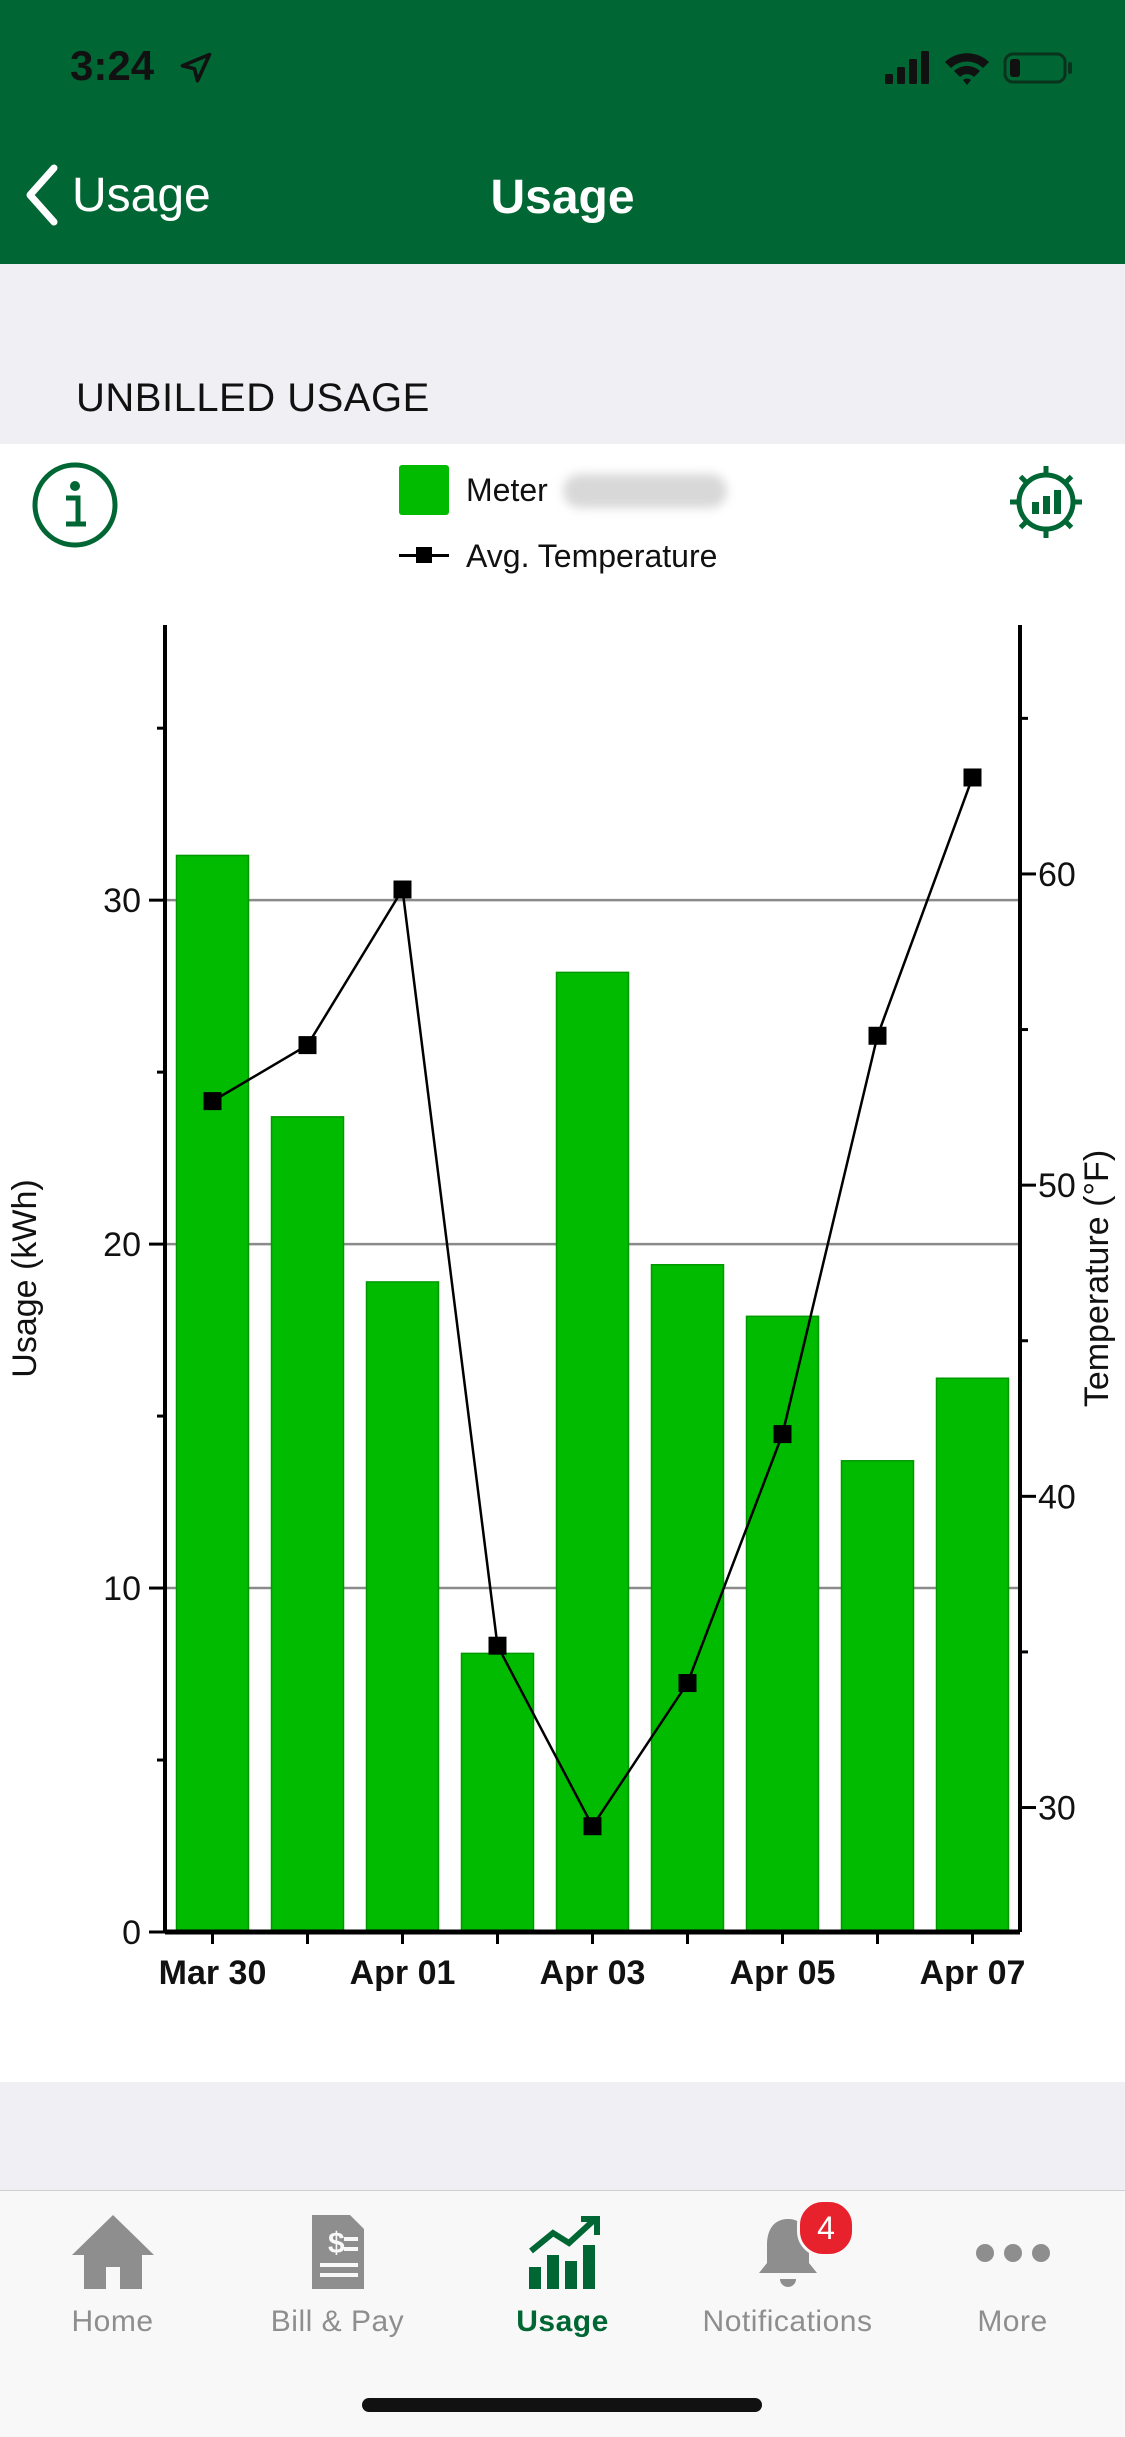 The height and width of the screenshot is (2437, 1125). What do you see at coordinates (907, 67) in the screenshot?
I see `signal-icon` at bounding box center [907, 67].